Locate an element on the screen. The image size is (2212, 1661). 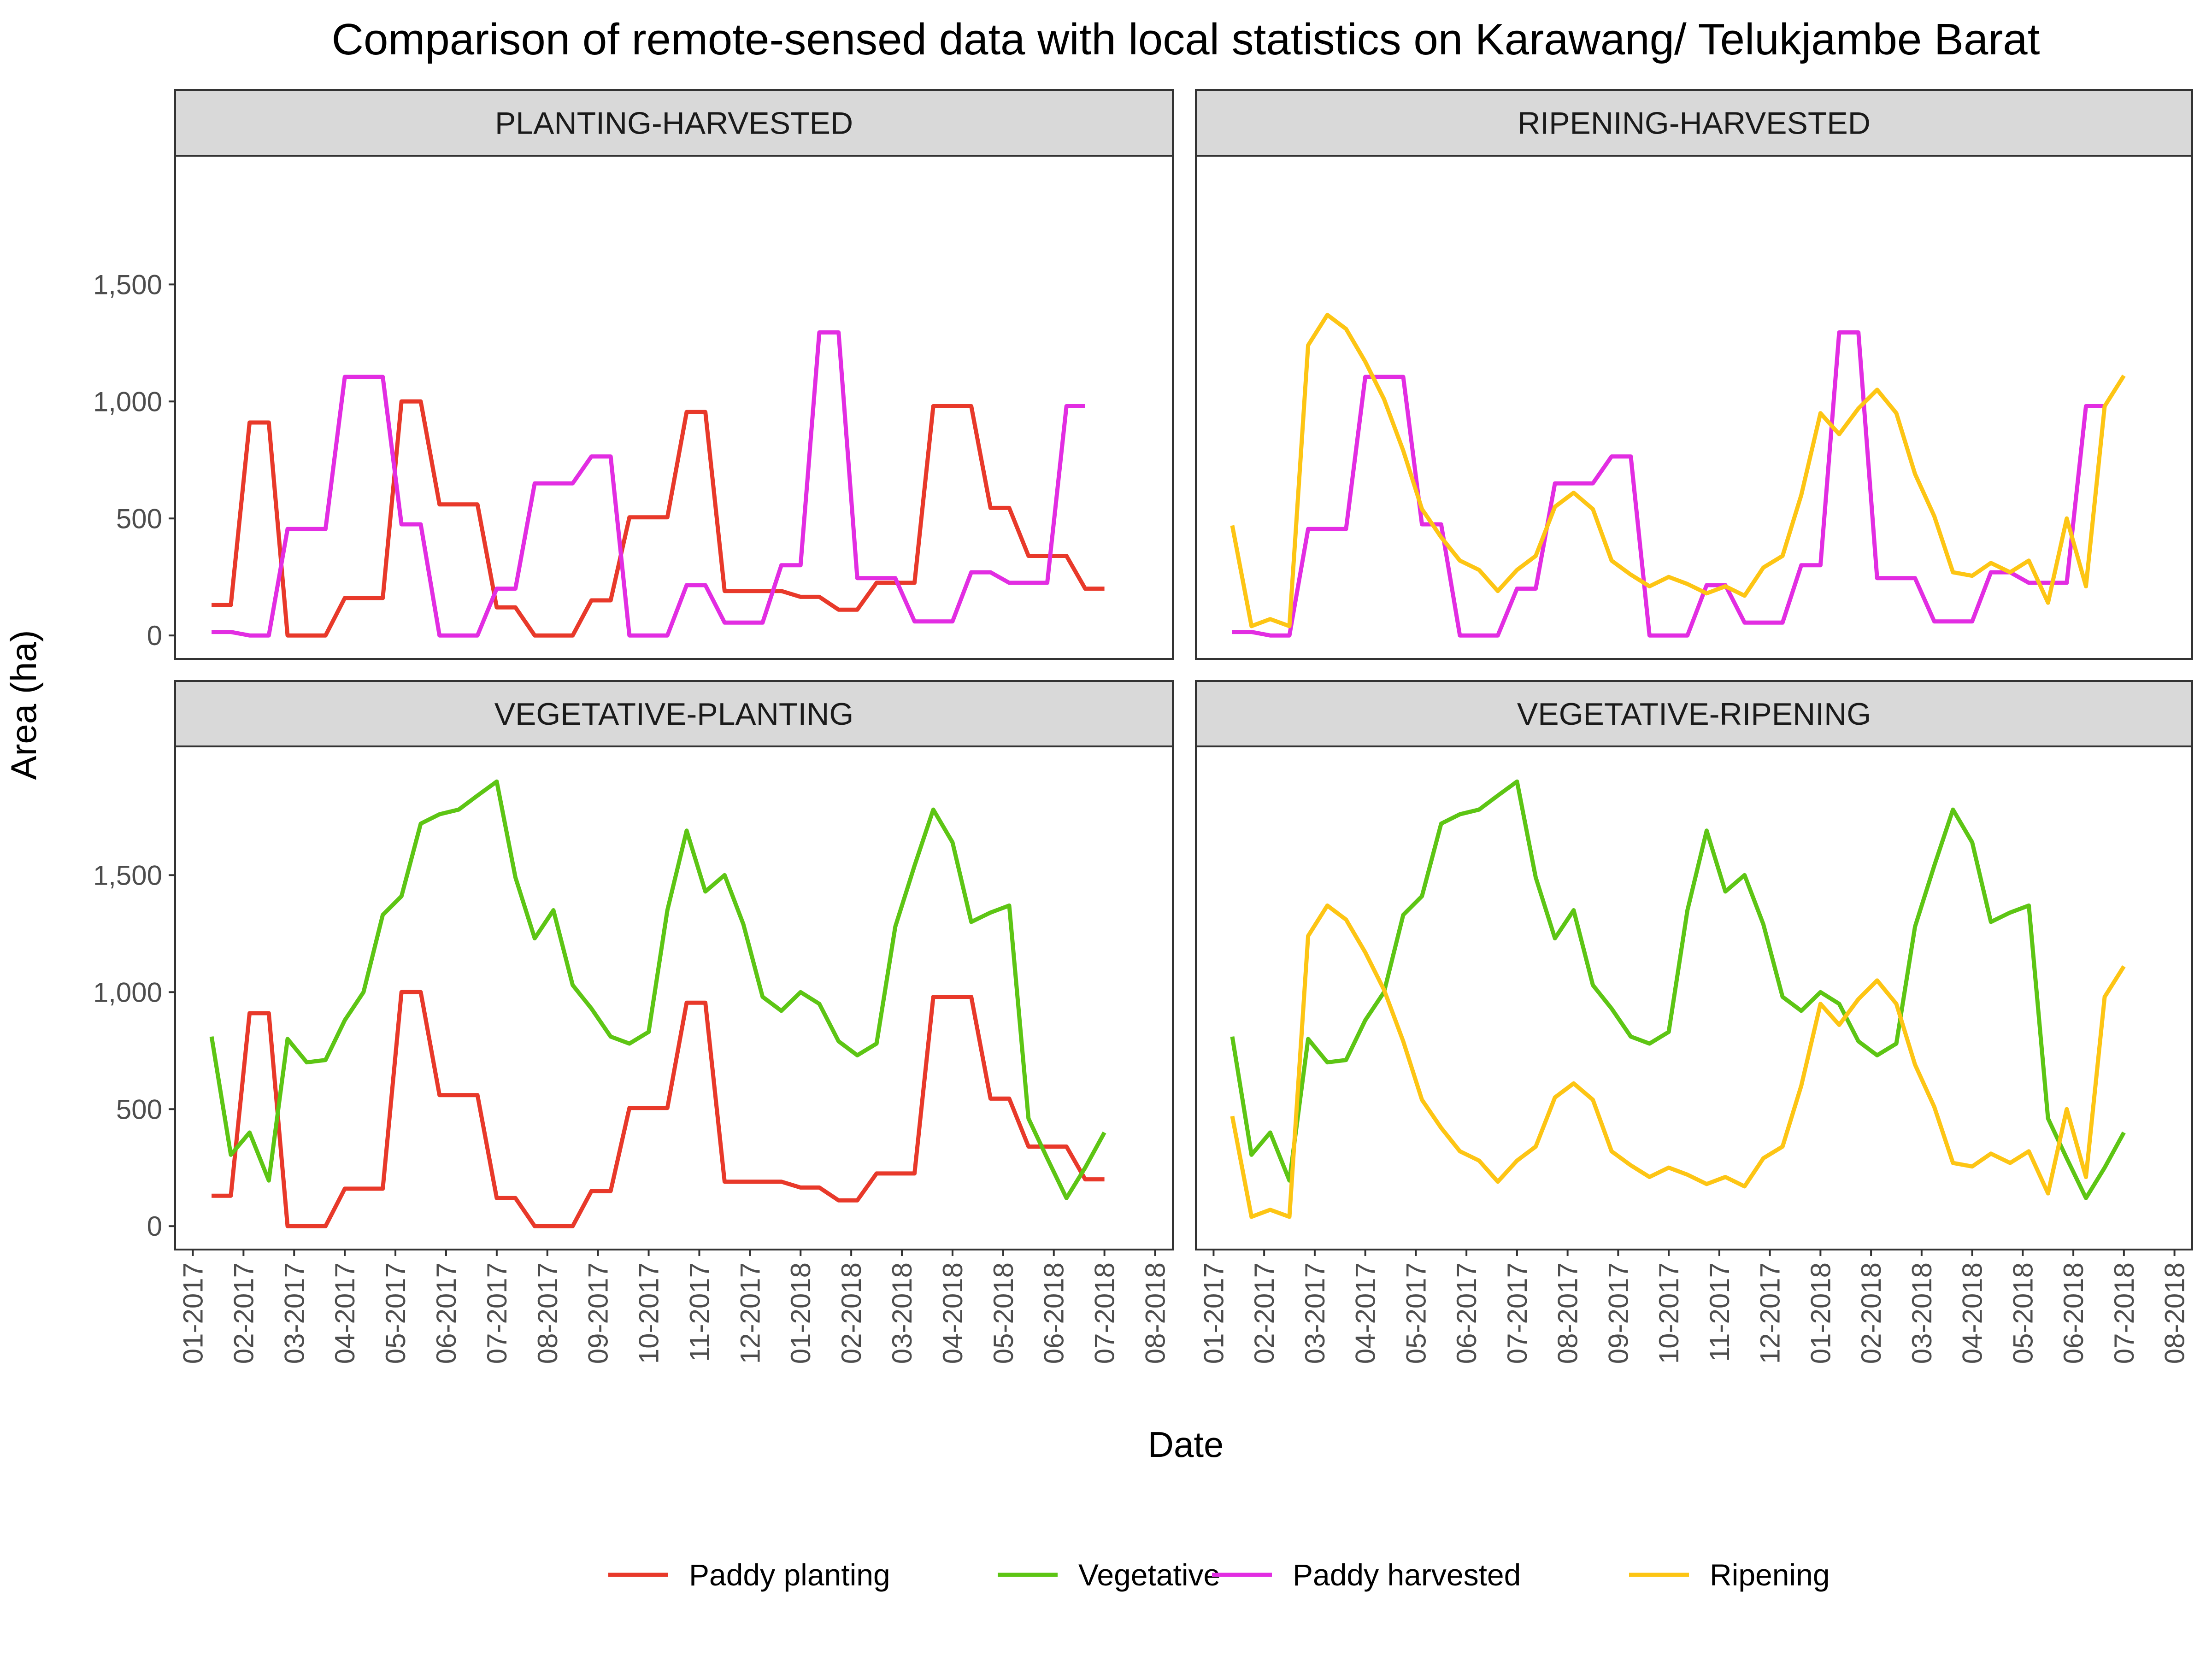
legend-label: Paddy harvested is located at coordinates (1407, 1575).